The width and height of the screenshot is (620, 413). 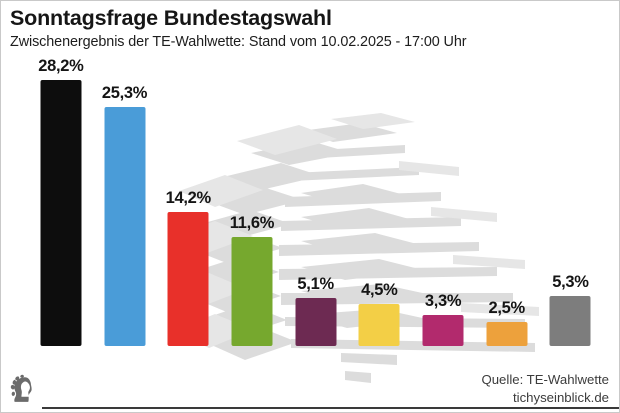 What do you see at coordinates (379, 289) in the screenshot?
I see `bar-value-label: 4,5%` at bounding box center [379, 289].